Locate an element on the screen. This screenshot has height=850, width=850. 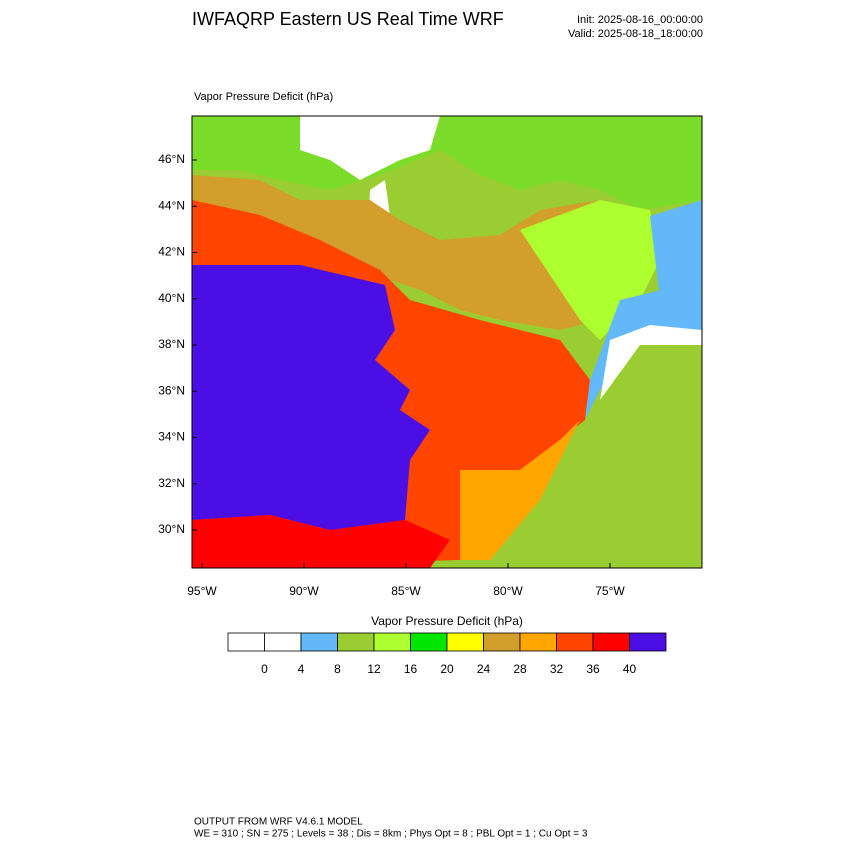
lat-label: 36°N is located at coordinates (171, 390).